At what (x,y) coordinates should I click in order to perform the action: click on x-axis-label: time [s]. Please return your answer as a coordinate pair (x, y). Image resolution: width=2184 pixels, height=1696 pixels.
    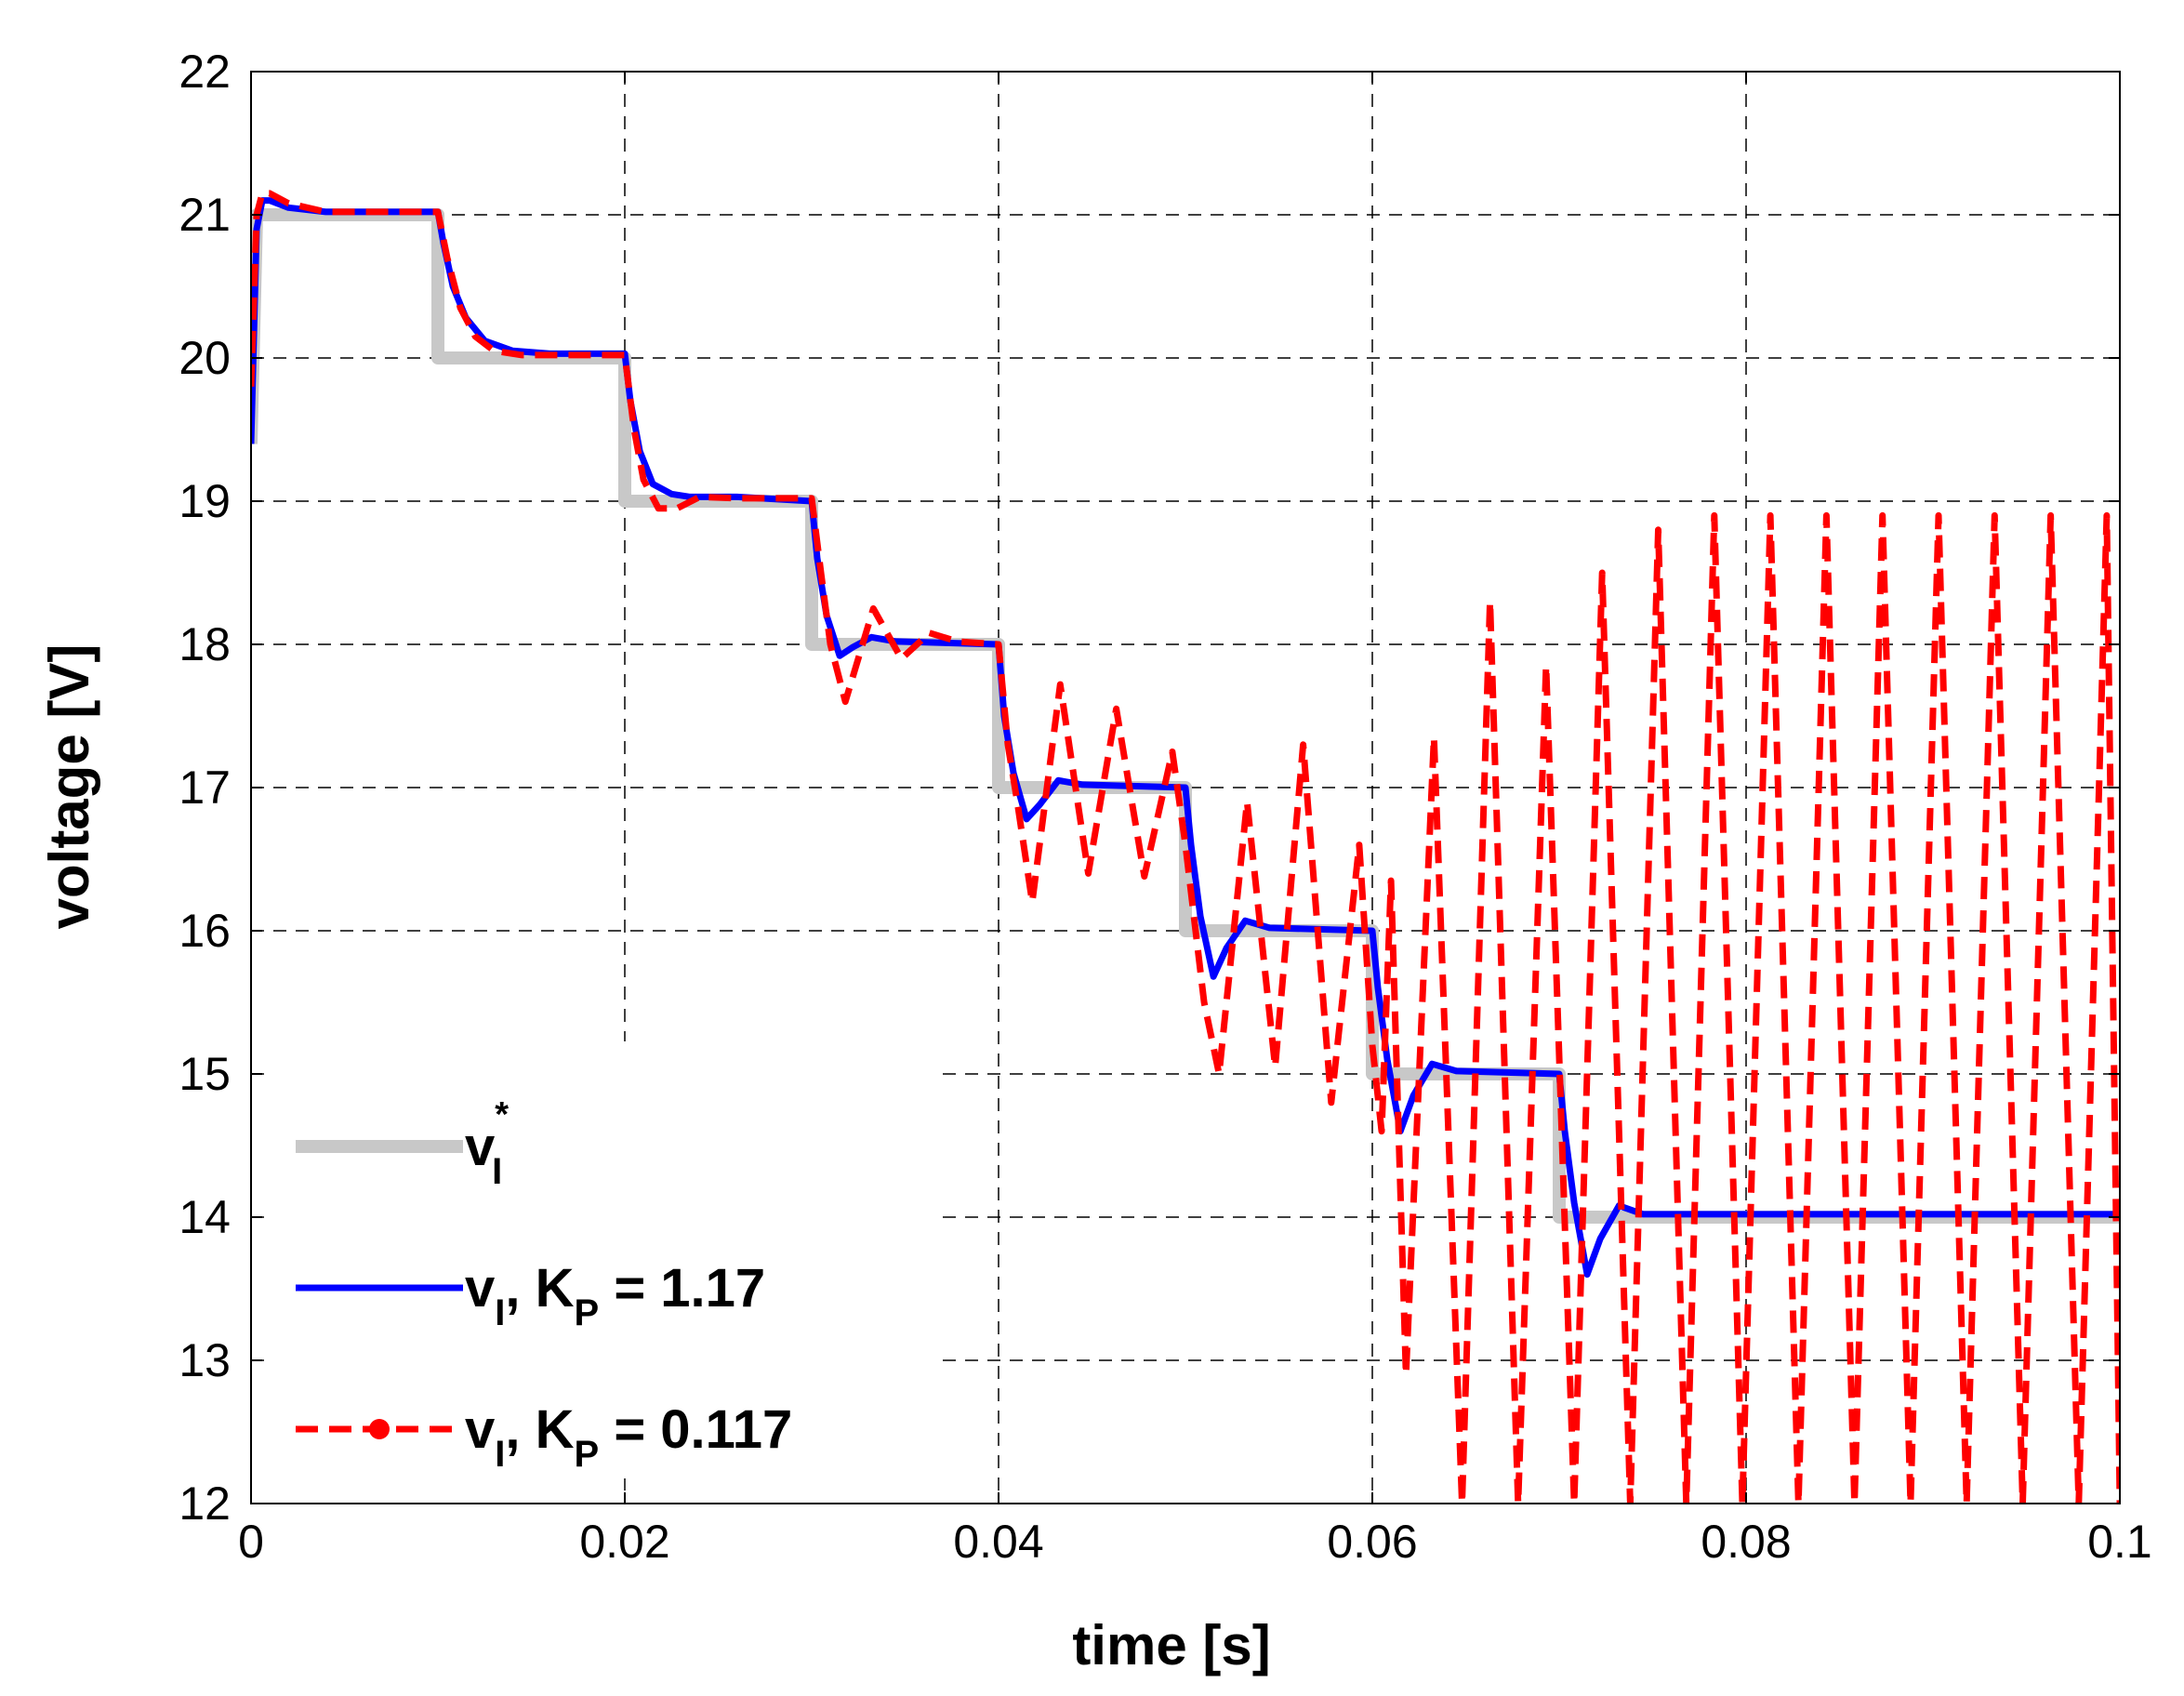
    Looking at the image, I should click on (1171, 1645).